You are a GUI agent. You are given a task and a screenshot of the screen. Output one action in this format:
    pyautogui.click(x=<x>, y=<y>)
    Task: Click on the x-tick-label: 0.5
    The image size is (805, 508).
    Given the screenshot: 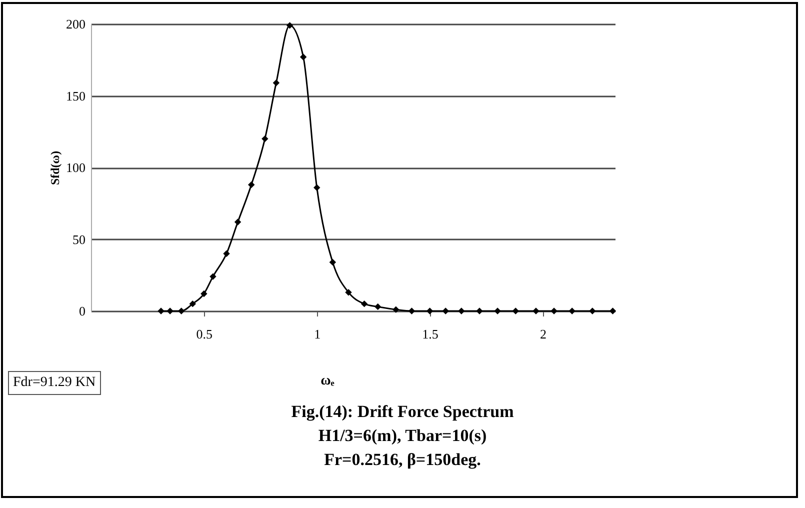 What is the action you would take?
    pyautogui.click(x=204, y=334)
    